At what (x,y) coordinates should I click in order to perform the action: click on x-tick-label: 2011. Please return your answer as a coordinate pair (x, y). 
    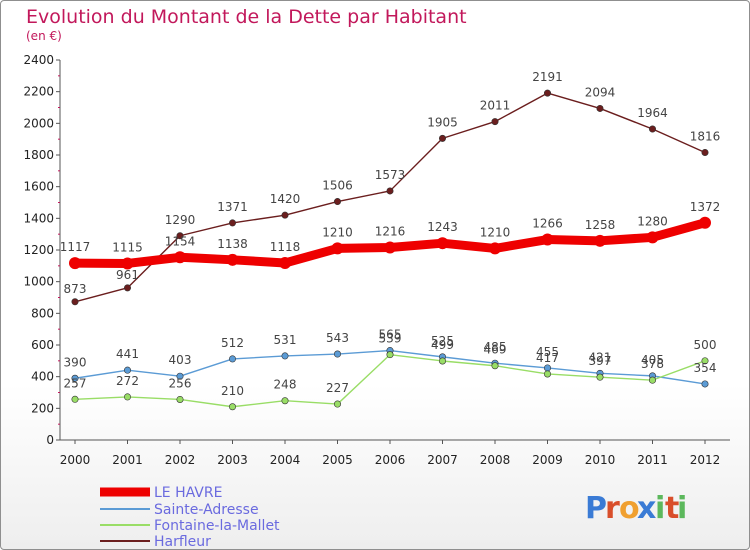
    Looking at the image, I should click on (652, 460).